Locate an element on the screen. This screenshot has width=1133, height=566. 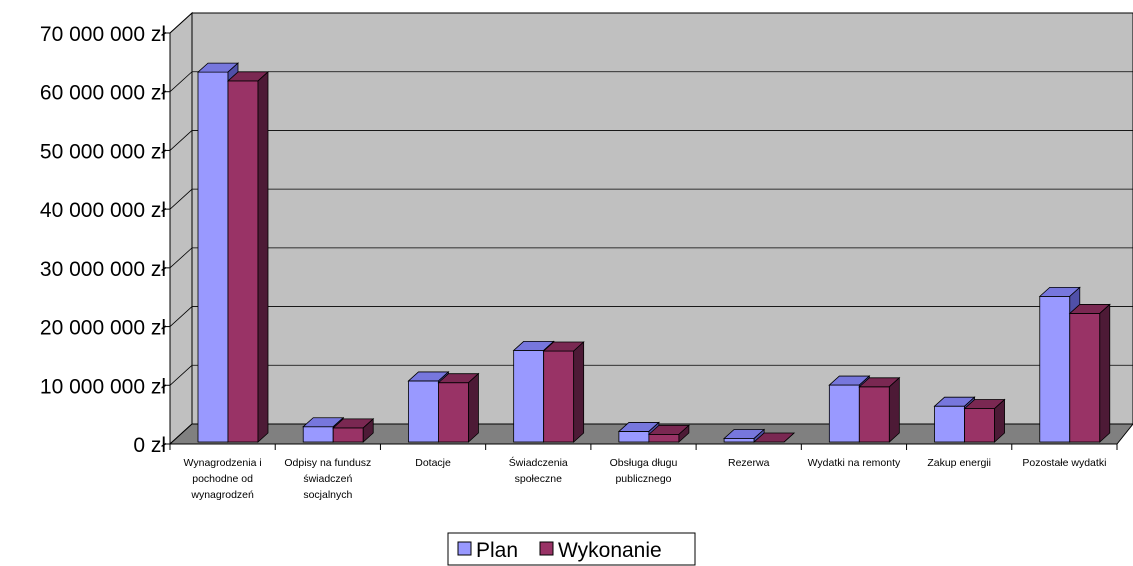
y-tick-label: 50 000 000 zł is located at coordinates (103, 151).